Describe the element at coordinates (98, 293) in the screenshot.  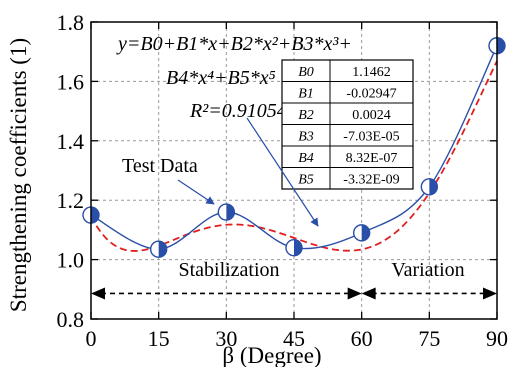
I see `stabilization-arrow-left` at that location.